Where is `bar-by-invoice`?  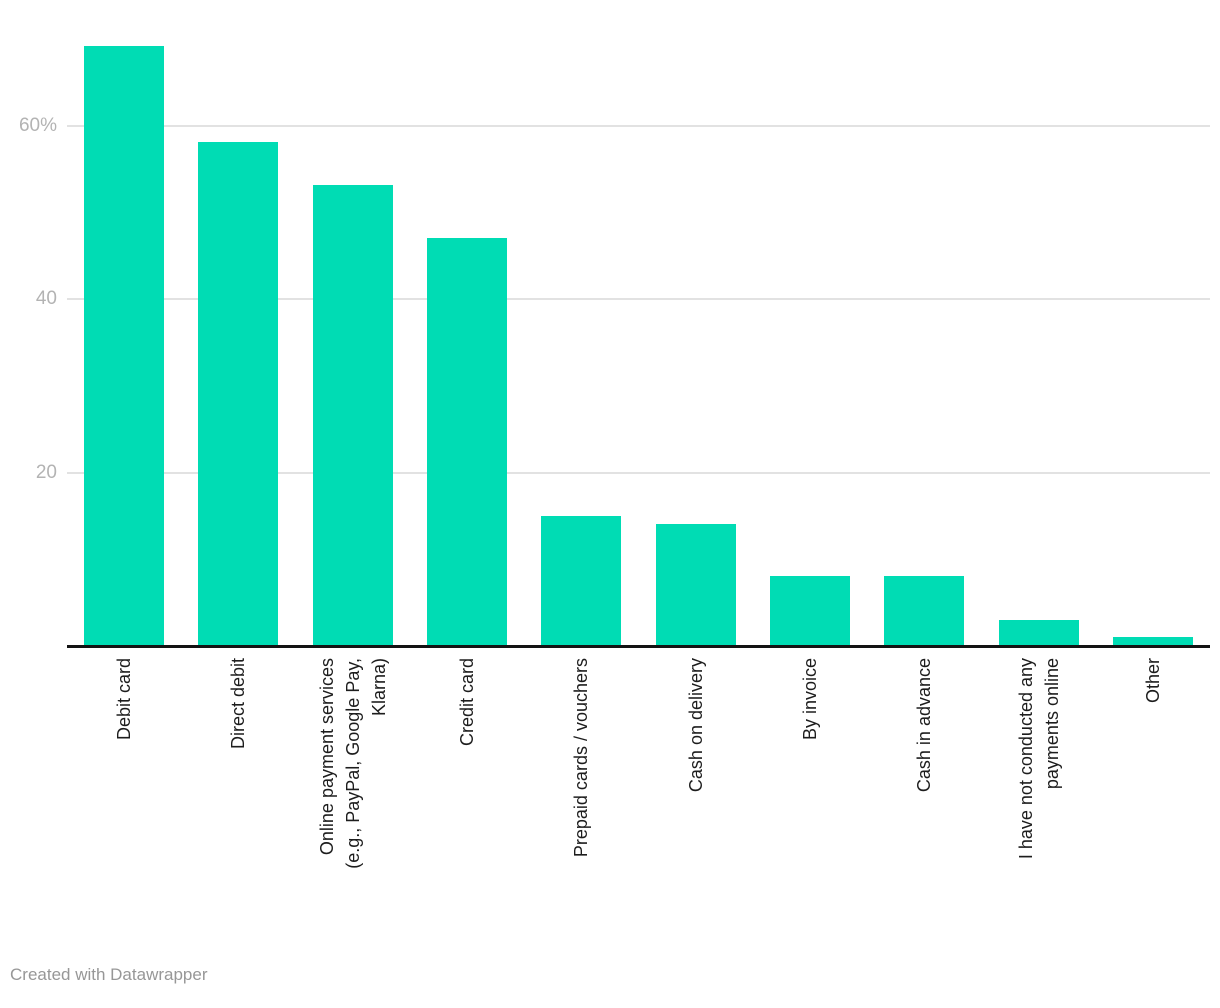
bar-by-invoice is located at coordinates (810, 611).